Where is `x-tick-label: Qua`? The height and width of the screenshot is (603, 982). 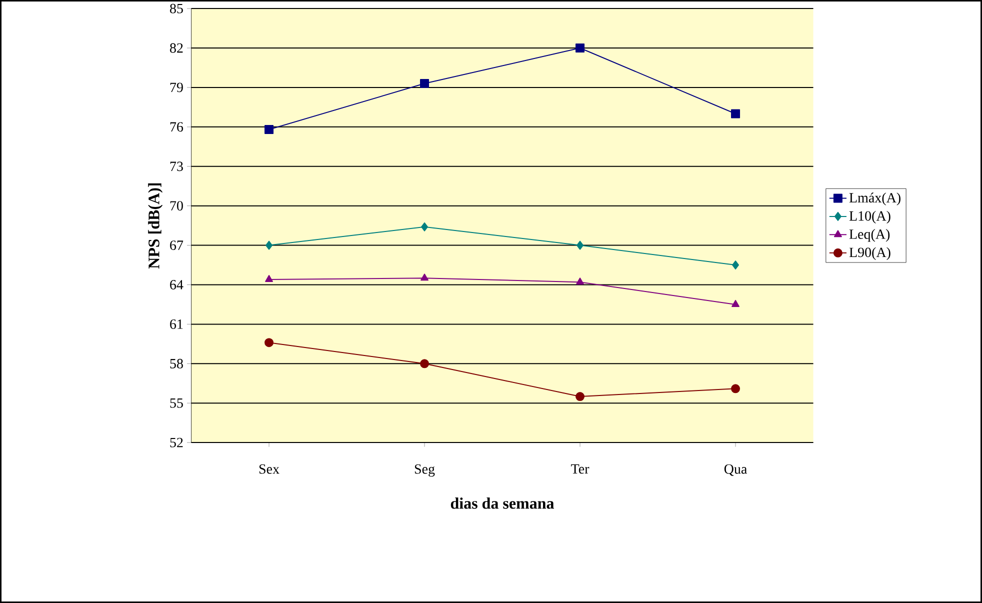 x-tick-label: Qua is located at coordinates (735, 470).